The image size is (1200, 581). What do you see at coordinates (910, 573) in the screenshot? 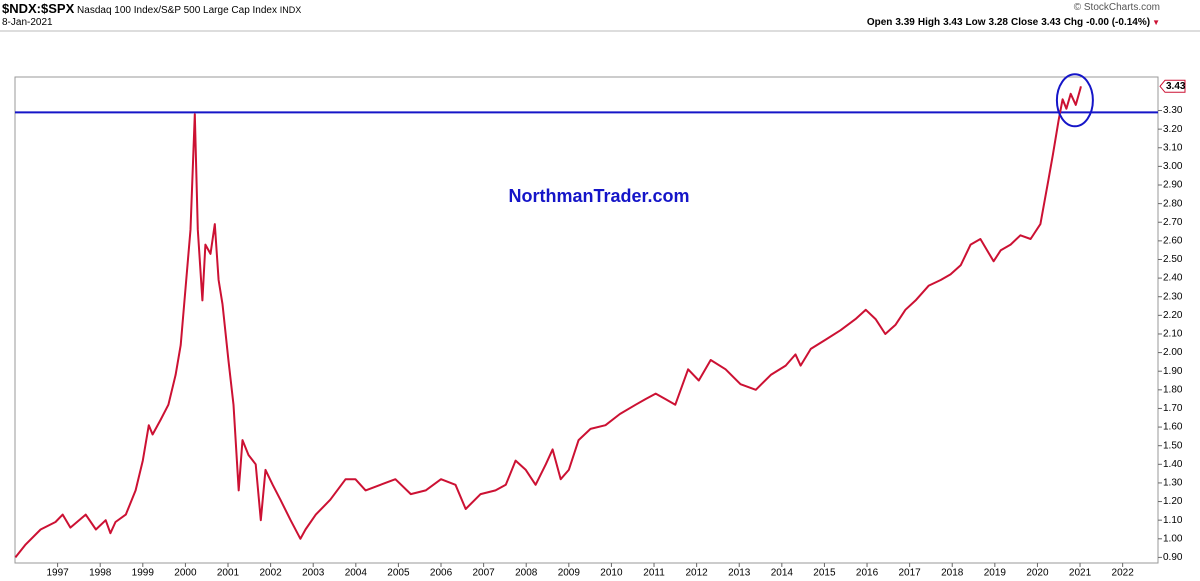
I see `x-tick-label: 2017` at bounding box center [910, 573].